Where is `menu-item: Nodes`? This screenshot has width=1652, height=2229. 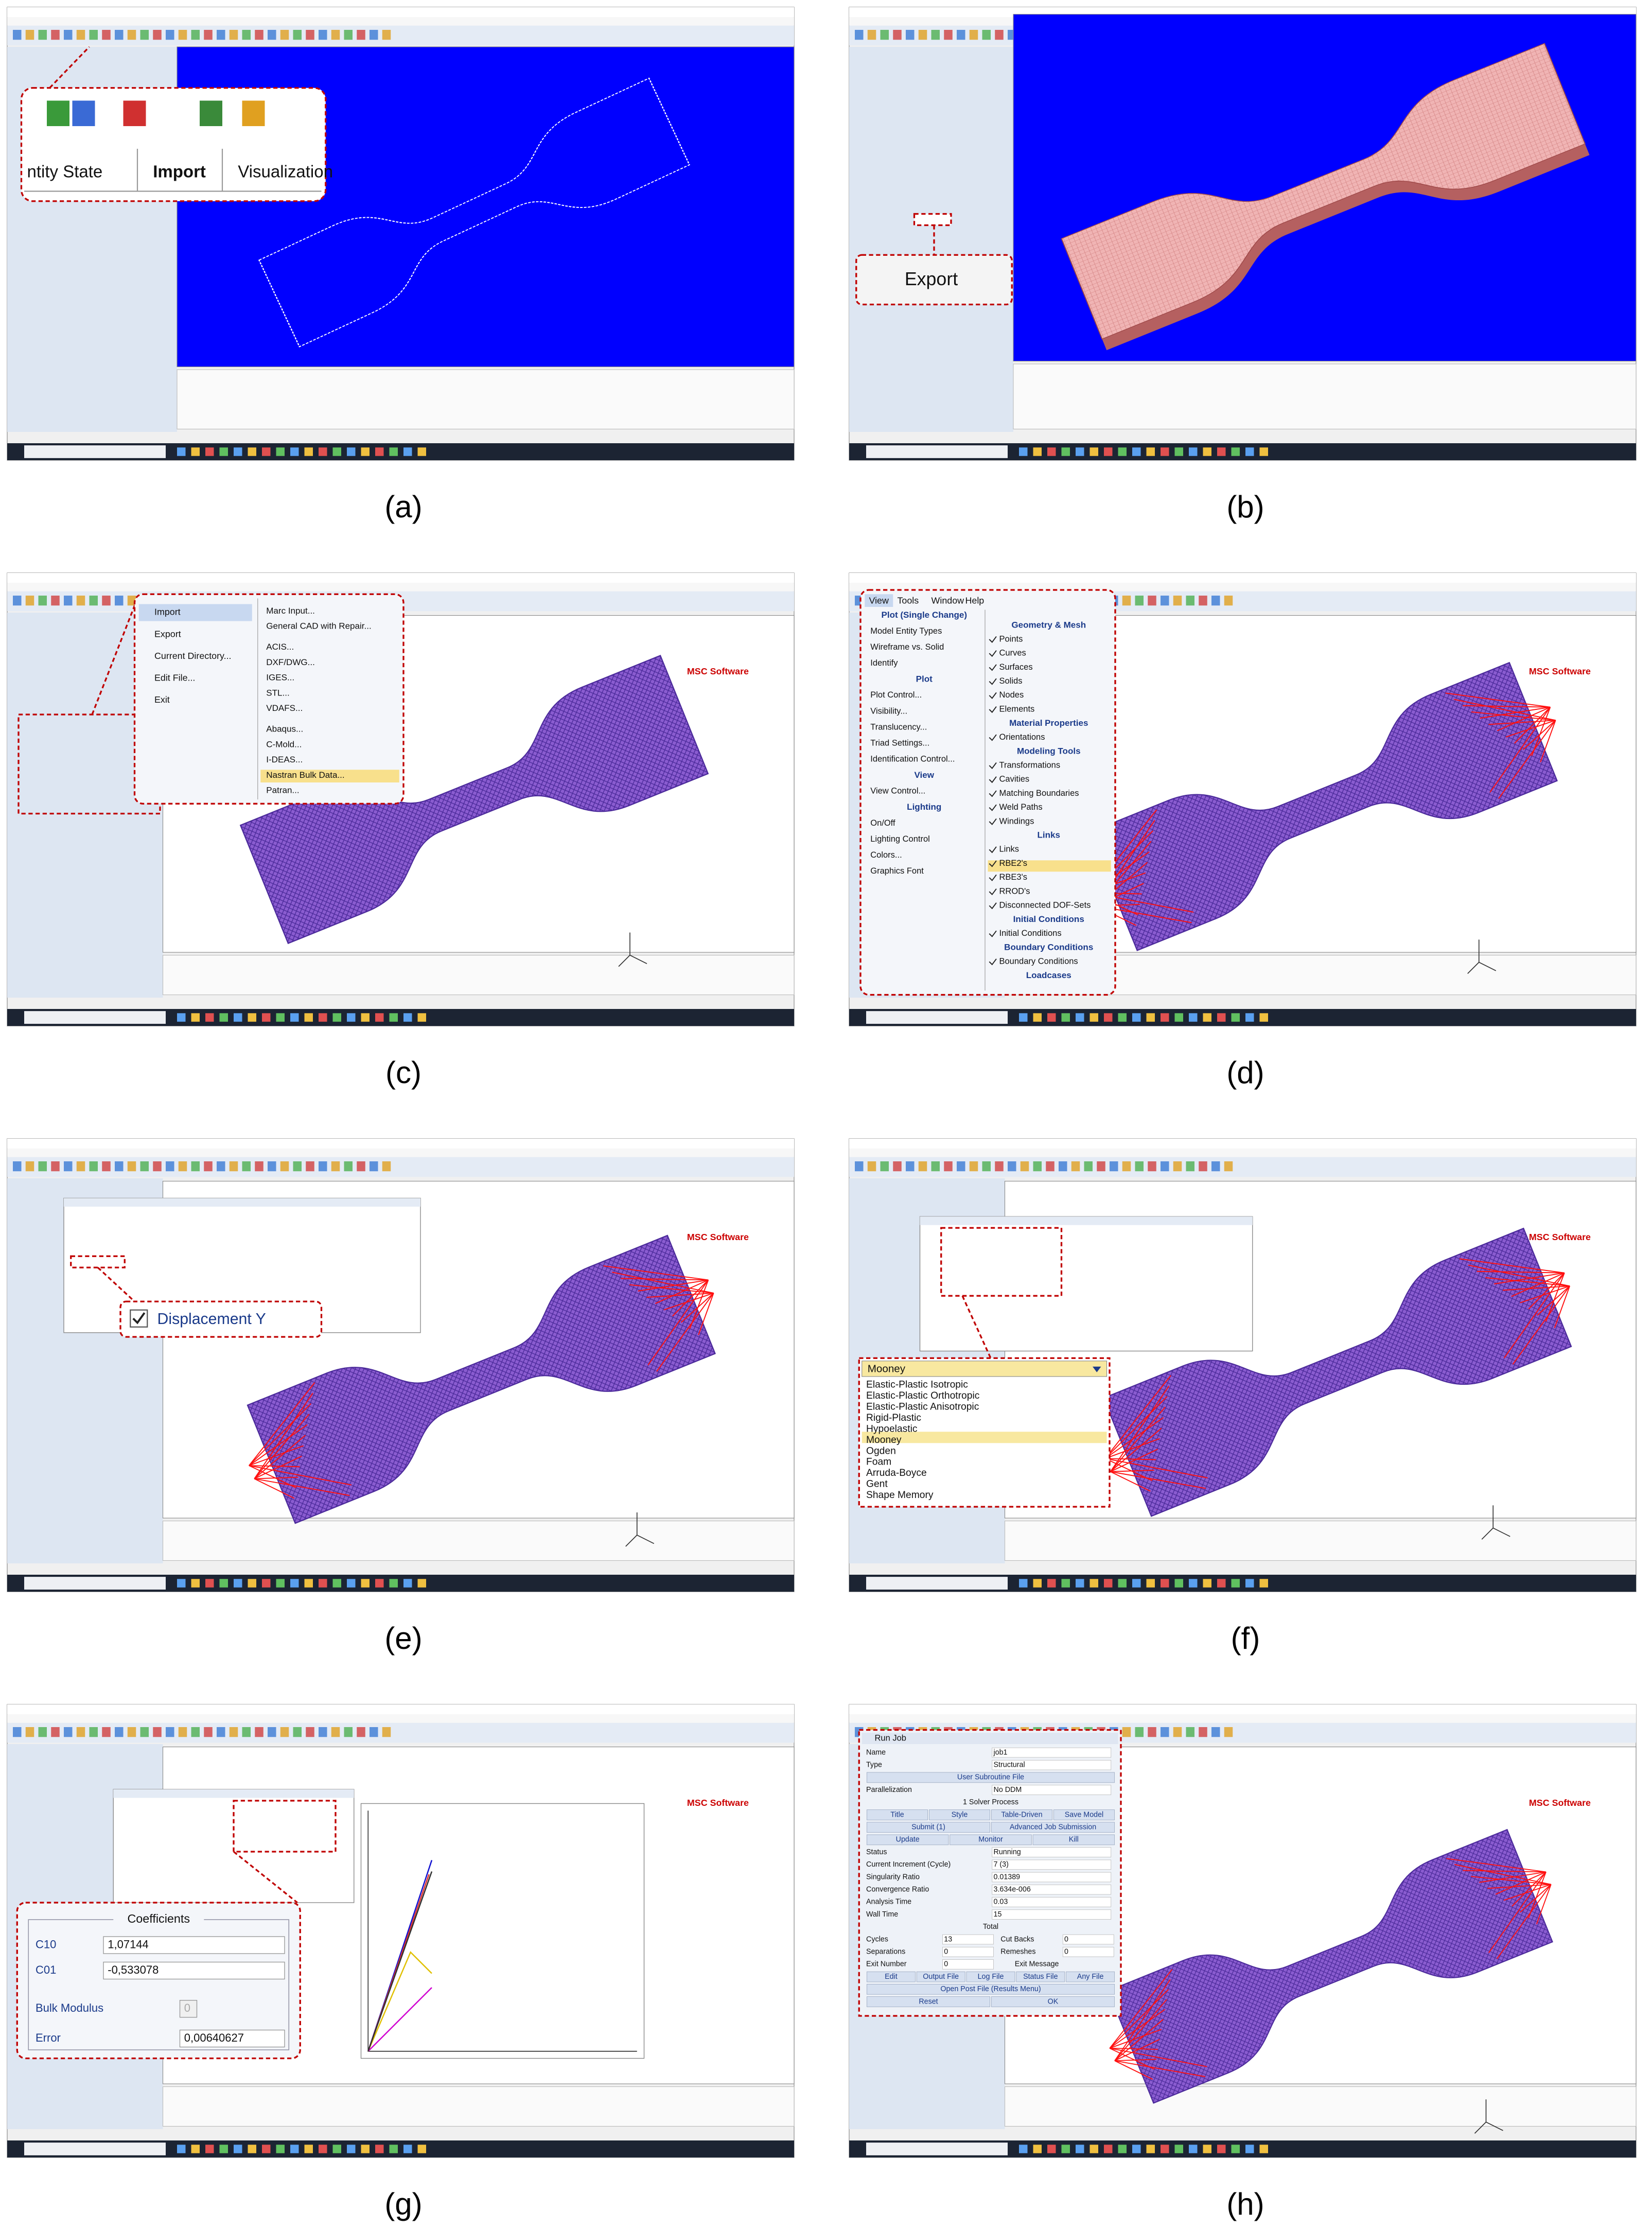
menu-item: Nodes is located at coordinates (1011, 695).